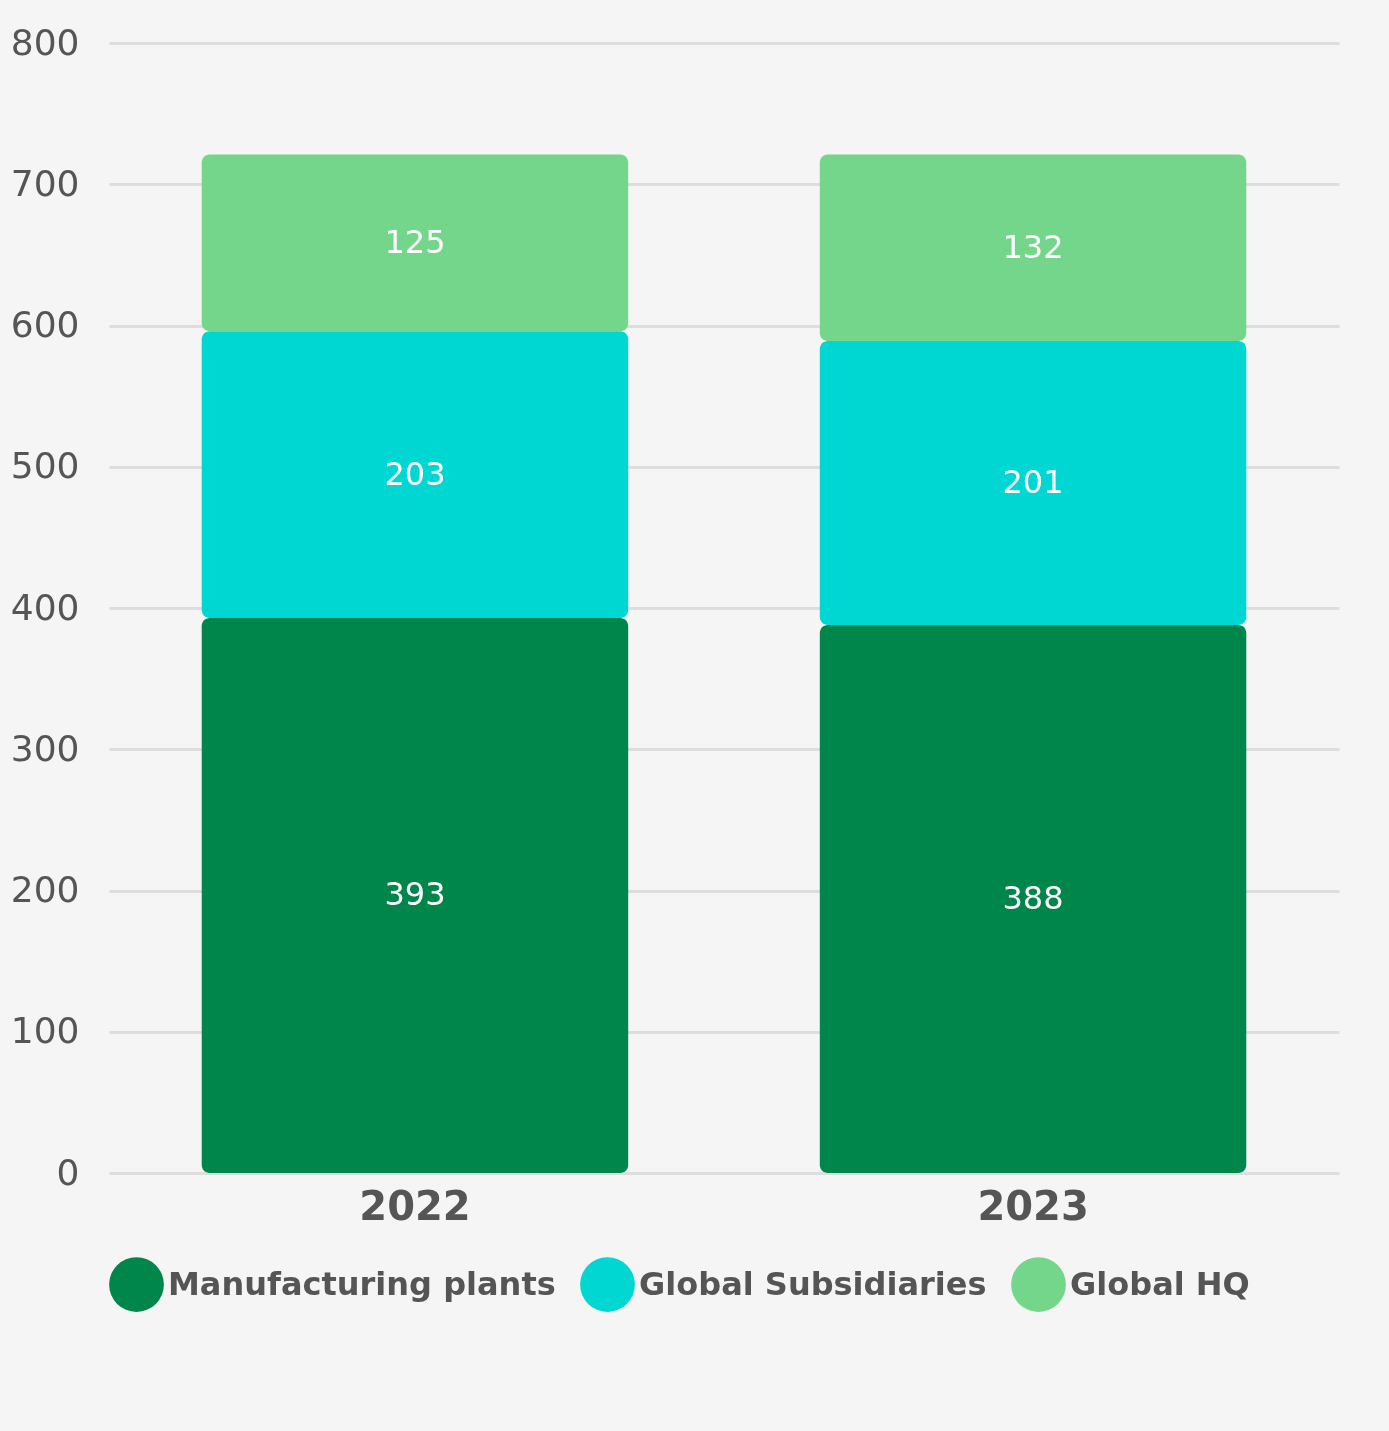  I want to click on y-tick-label: 300, so click(45, 748).